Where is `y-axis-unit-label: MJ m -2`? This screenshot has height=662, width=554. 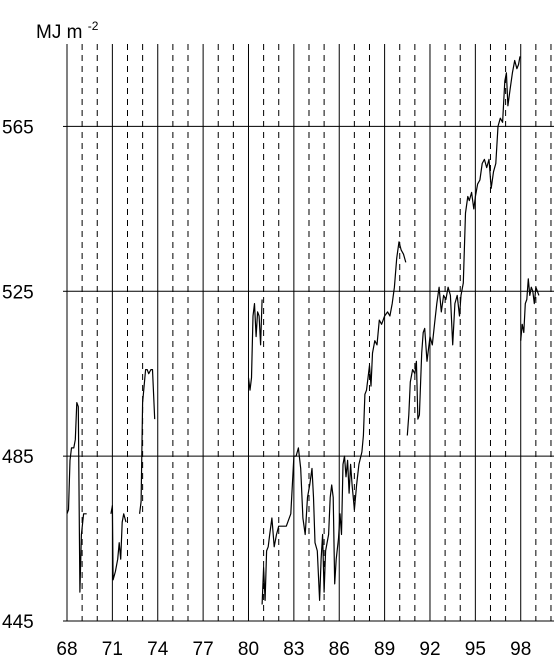 y-axis-unit-label: MJ m -2 is located at coordinates (67, 31).